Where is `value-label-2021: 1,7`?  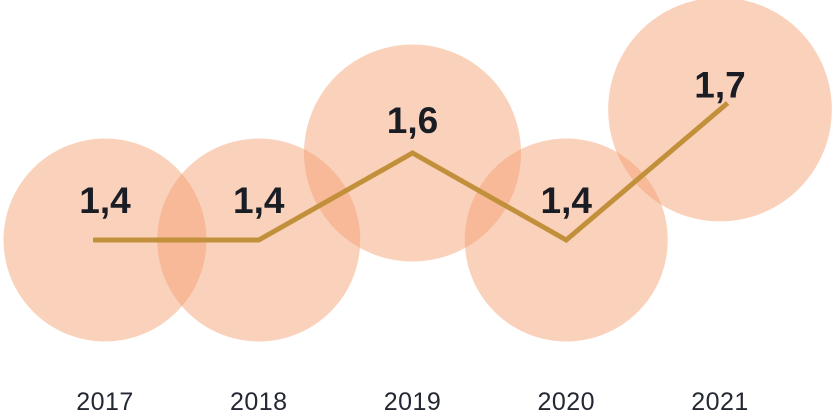 value-label-2021: 1,7 is located at coordinates (719, 85).